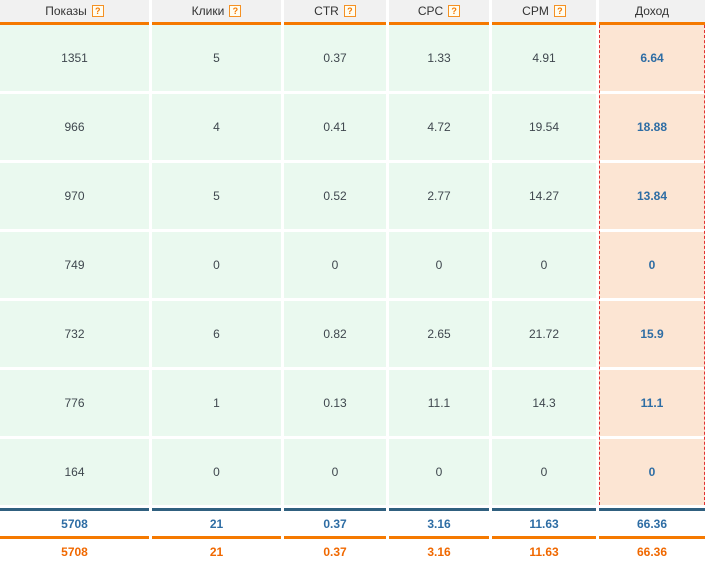 The width and height of the screenshot is (705, 562). I want to click on cell-clicks: 1, so click(216, 403).